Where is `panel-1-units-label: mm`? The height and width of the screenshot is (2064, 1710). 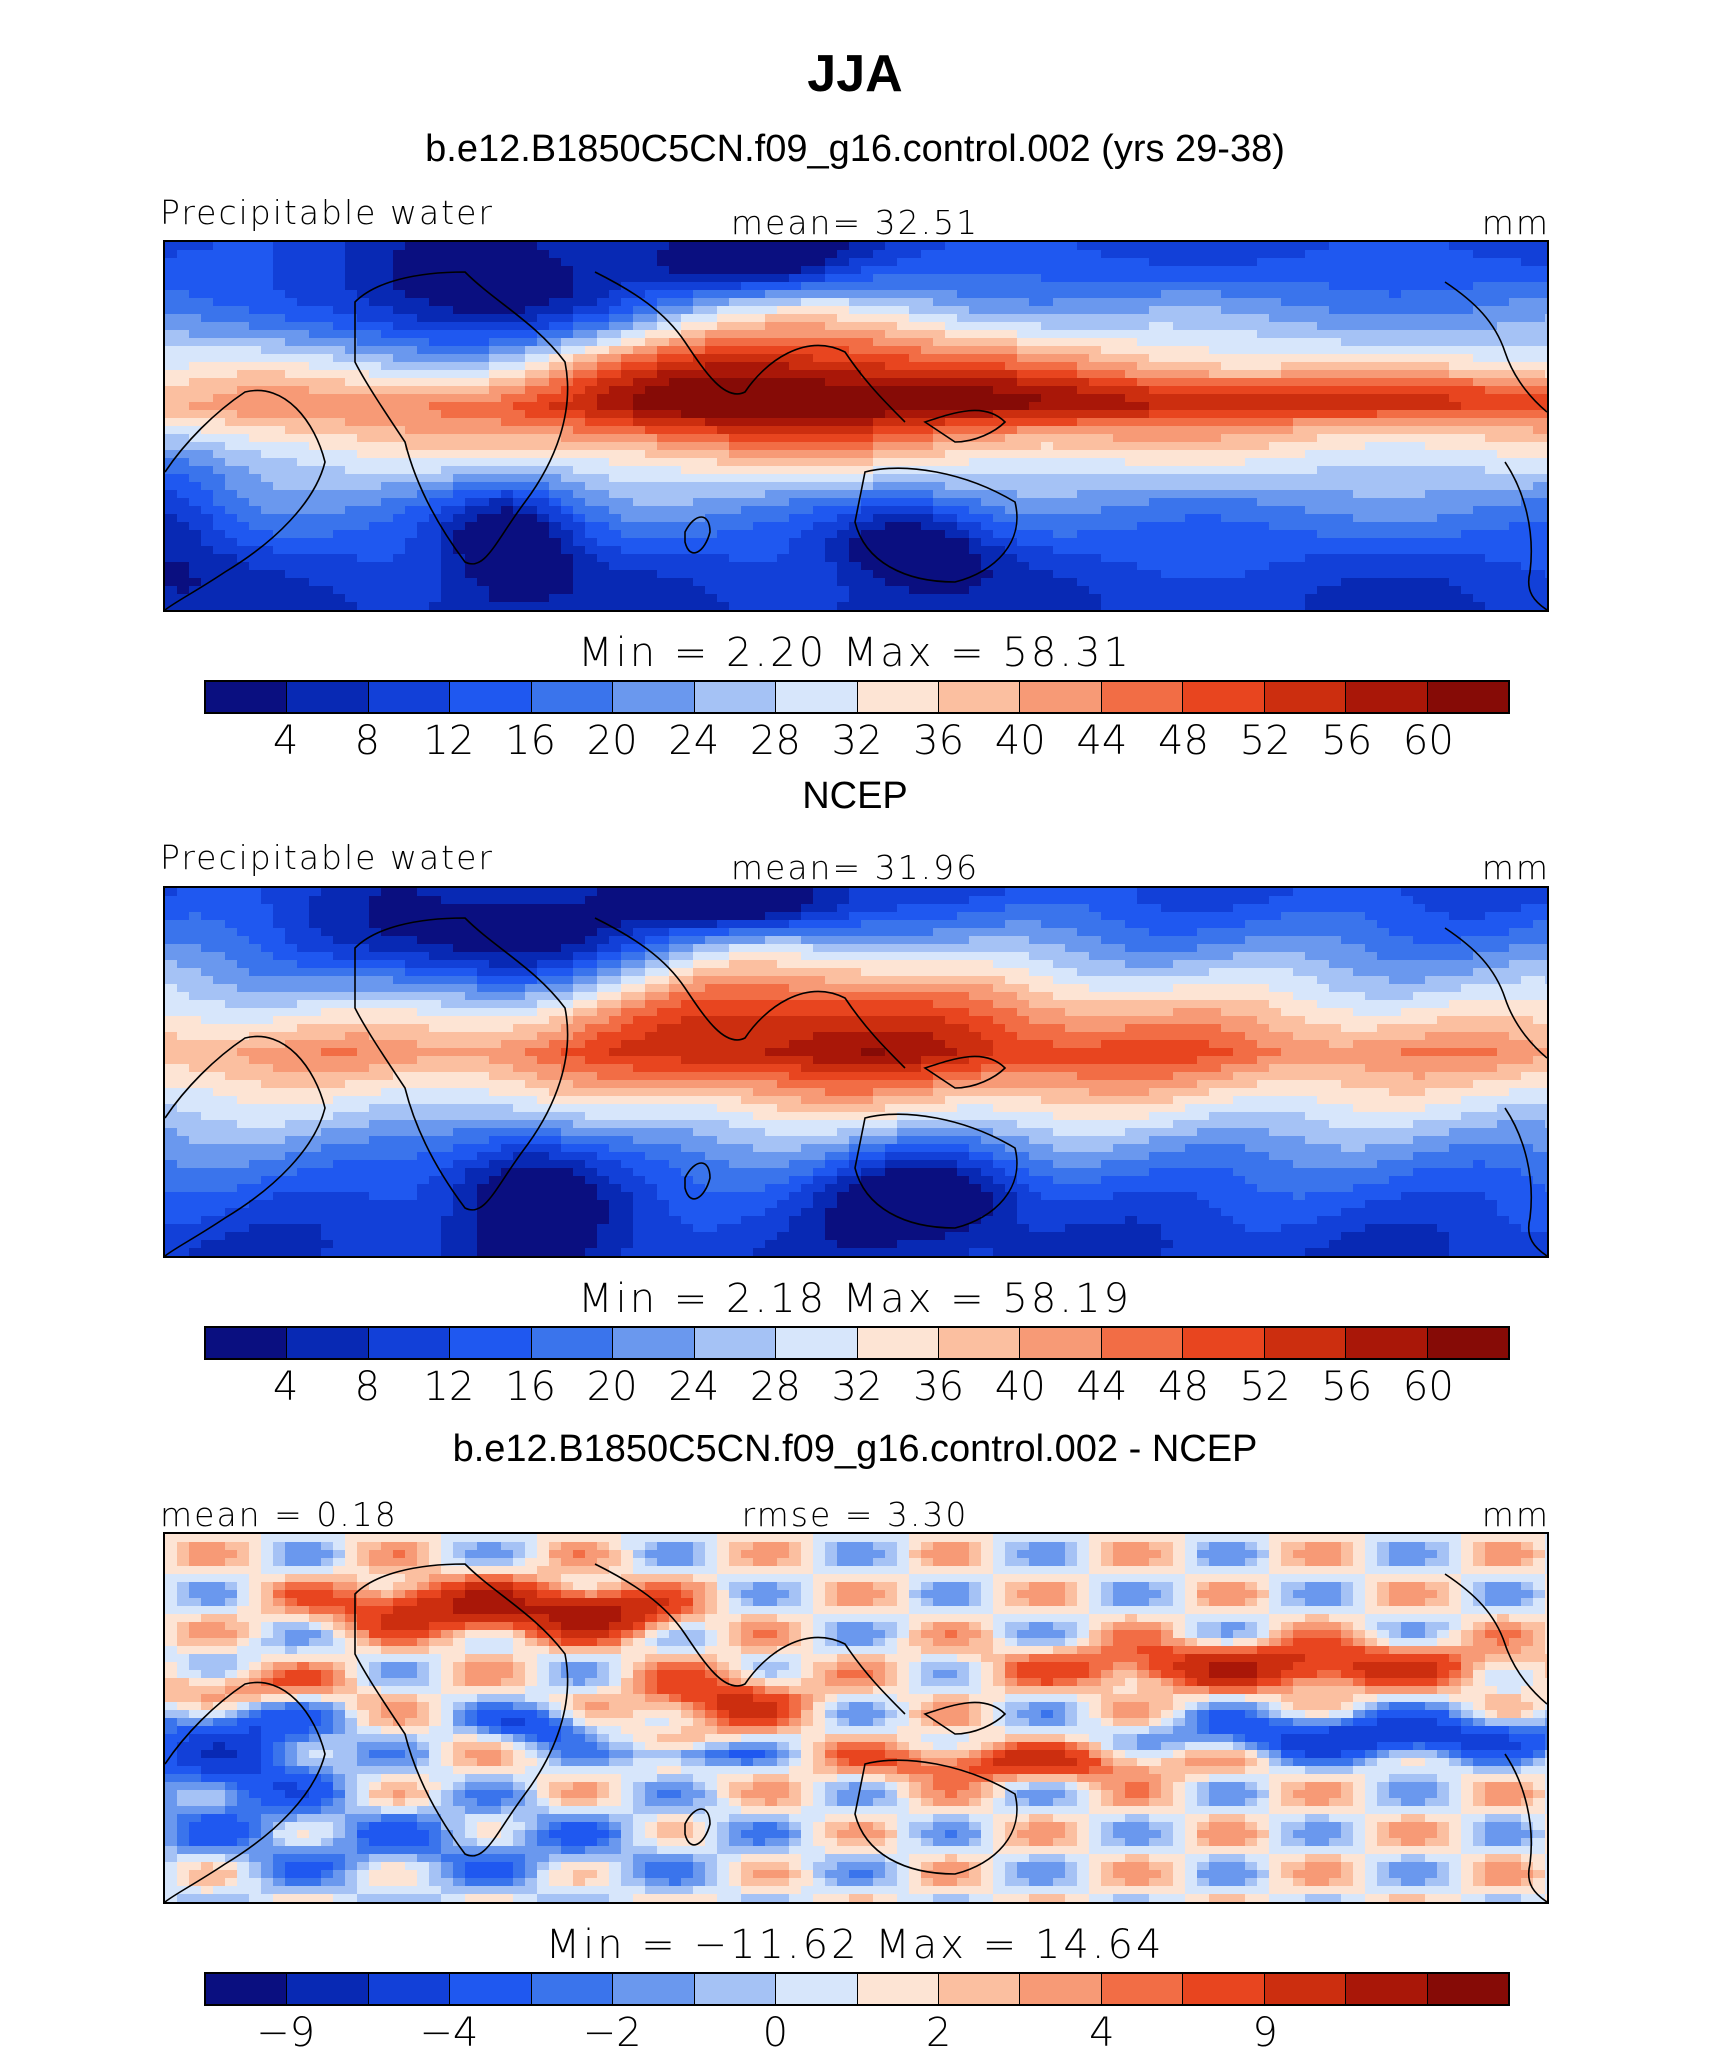 panel-1-units-label: mm is located at coordinates (1515, 222).